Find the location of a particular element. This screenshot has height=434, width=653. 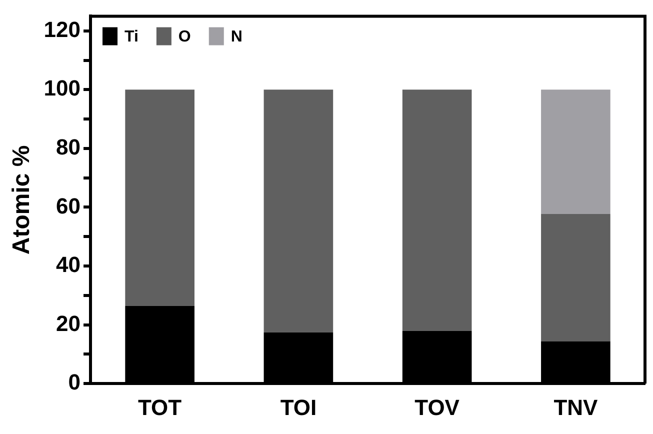

y-tick-label: 0 is located at coordinates (74, 382).